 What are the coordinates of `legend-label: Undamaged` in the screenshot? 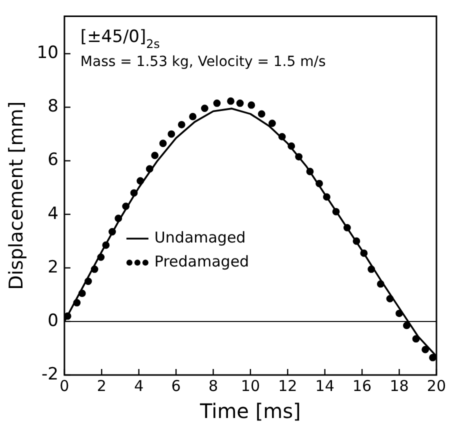 It's located at (200, 237).